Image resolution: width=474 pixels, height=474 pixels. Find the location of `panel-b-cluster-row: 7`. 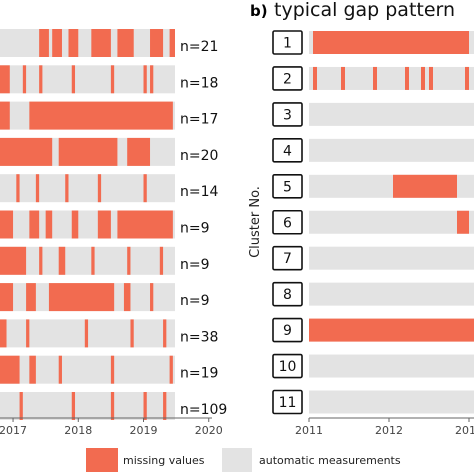

panel-b-cluster-row: 7 is located at coordinates (373, 258).